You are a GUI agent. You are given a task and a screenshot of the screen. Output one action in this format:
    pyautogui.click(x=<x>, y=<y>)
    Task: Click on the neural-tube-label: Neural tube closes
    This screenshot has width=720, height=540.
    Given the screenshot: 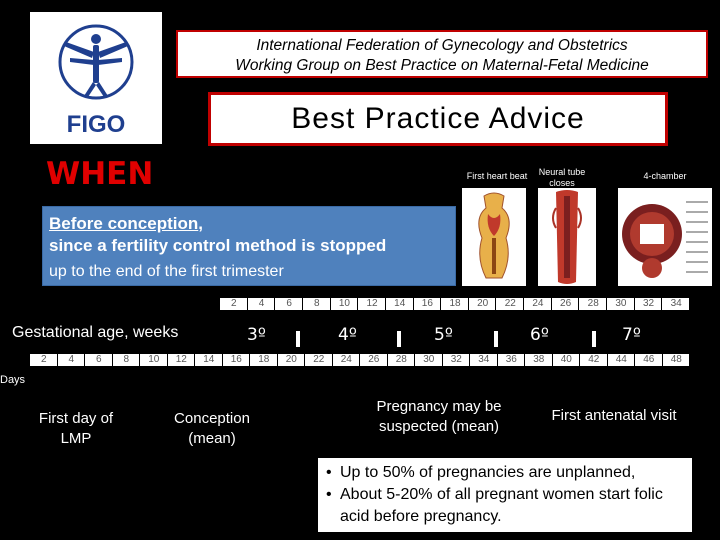 What is the action you would take?
    pyautogui.click(x=562, y=177)
    